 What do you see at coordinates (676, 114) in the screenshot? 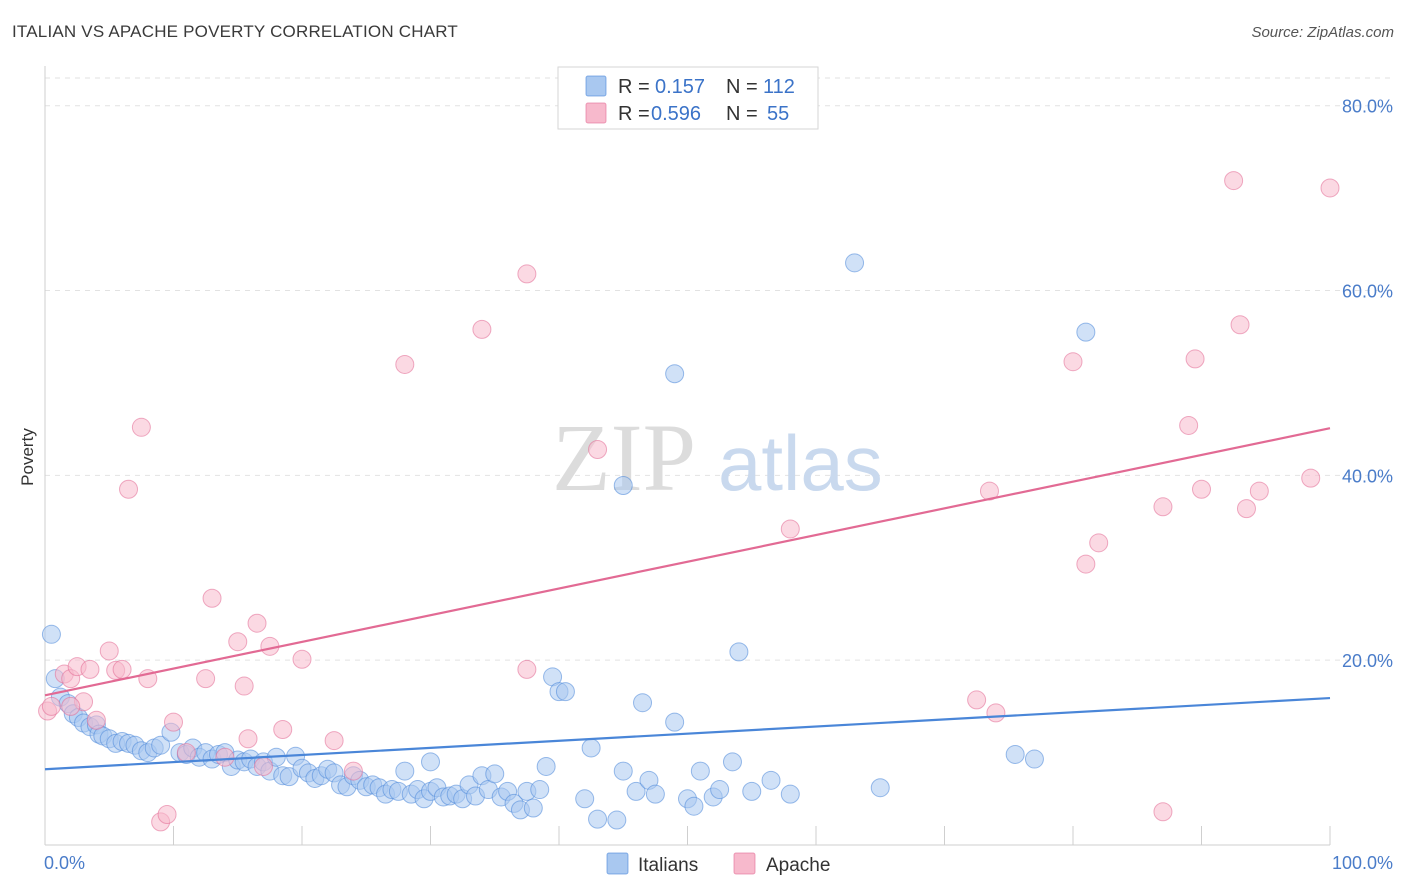
I see `legend-r-value-apache: 0.596` at bounding box center [676, 114].